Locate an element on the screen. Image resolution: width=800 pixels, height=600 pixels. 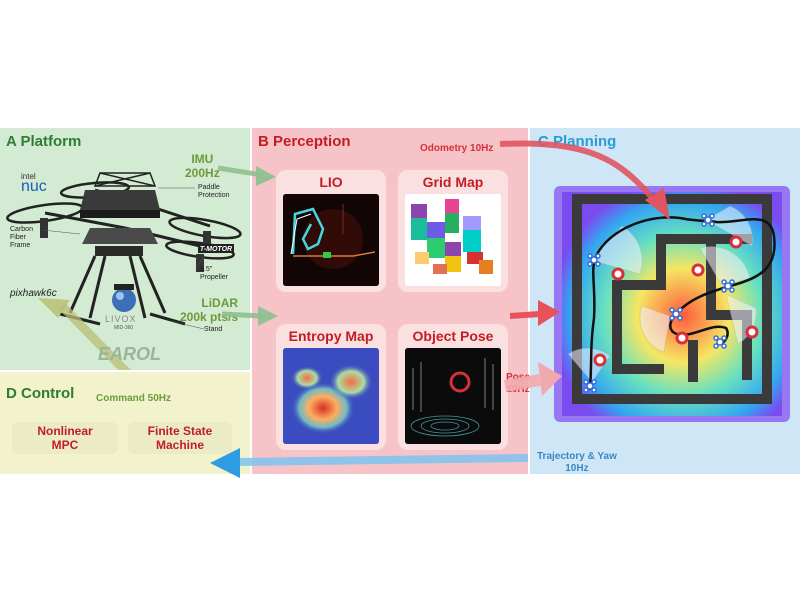
livox-logo: LIVOX is located at coordinates (121, 319).